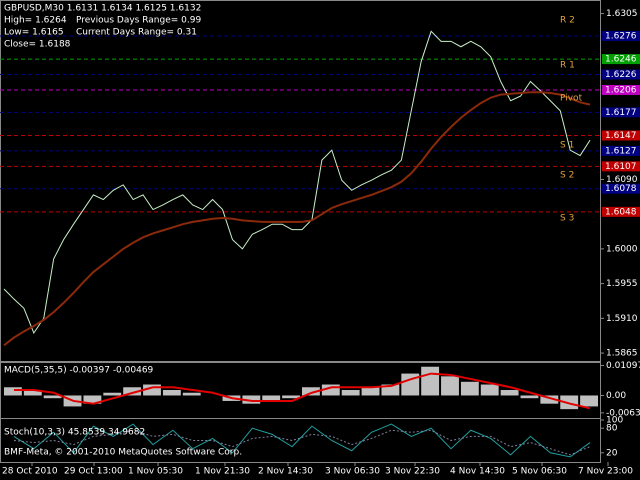  Describe the element at coordinates (623, 366) in the screenshot. I see `y-tick-label: 0.01097` at that location.